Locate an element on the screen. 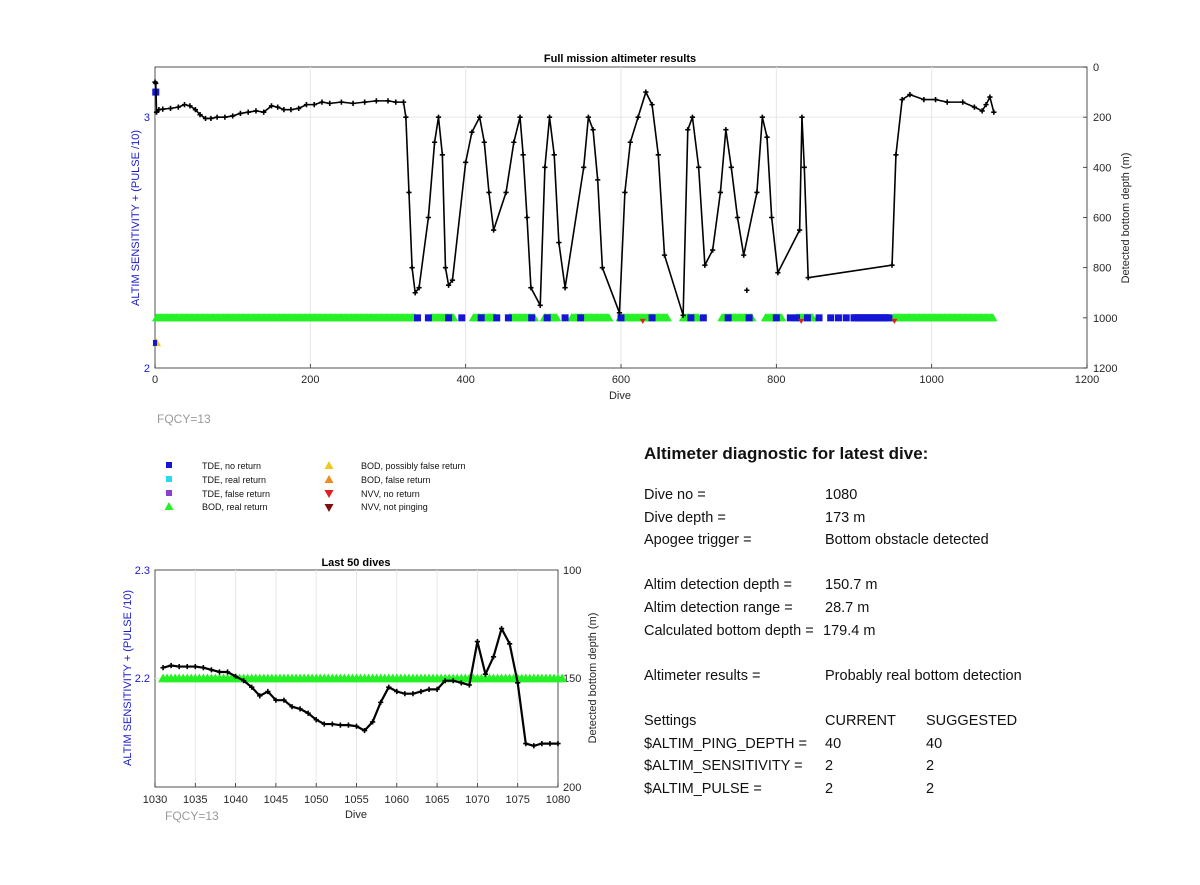  dive-depth-value: 173 m is located at coordinates (845, 517).